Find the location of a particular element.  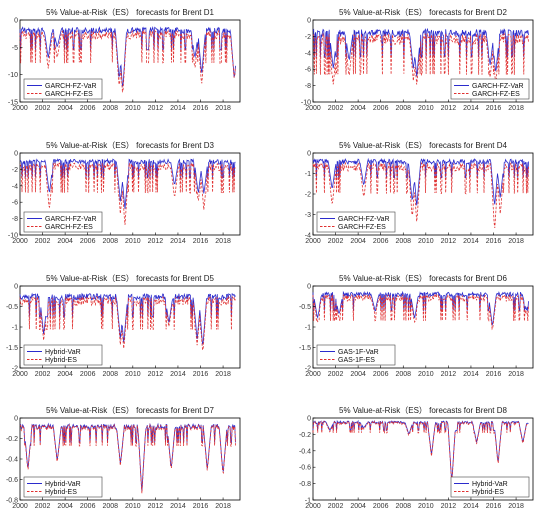

y-tick-label: -10 is located at coordinates (13, 236).